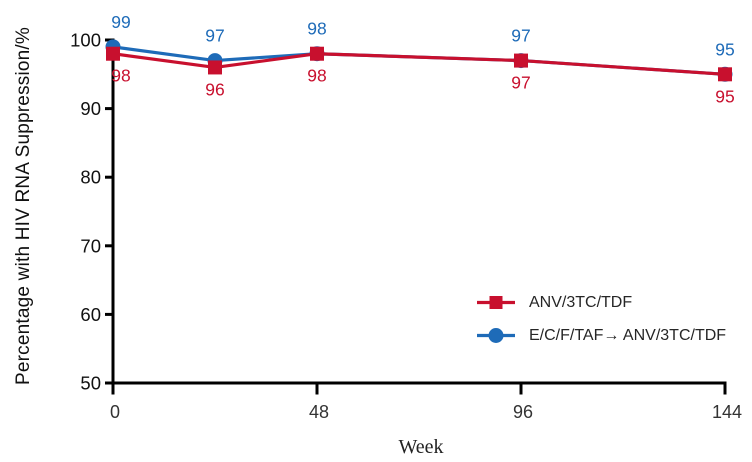  What do you see at coordinates (523, 412) in the screenshot?
I see `x-tick-label: 96` at bounding box center [523, 412].